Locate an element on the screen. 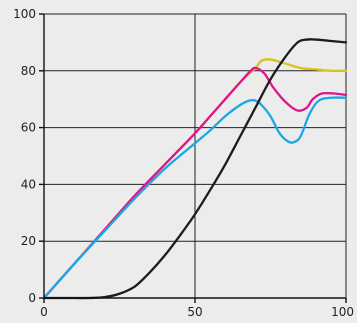  y-tick-label-100: 100 is located at coordinates (24, 14).